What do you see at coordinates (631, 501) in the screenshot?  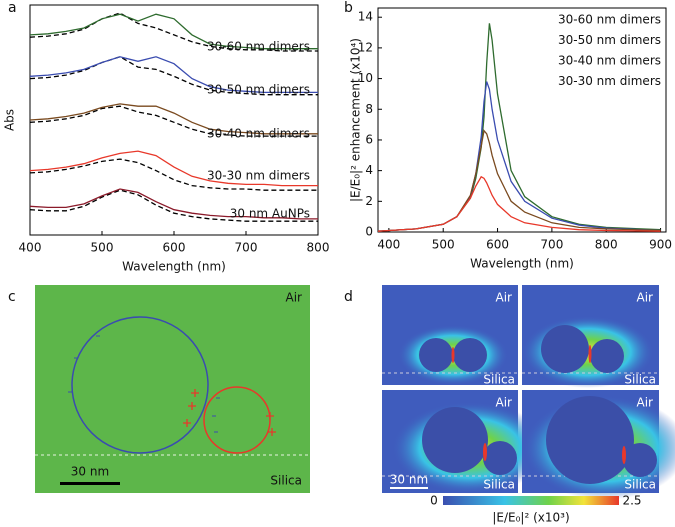 I see `colorbar-max: 2.5` at bounding box center [631, 501].